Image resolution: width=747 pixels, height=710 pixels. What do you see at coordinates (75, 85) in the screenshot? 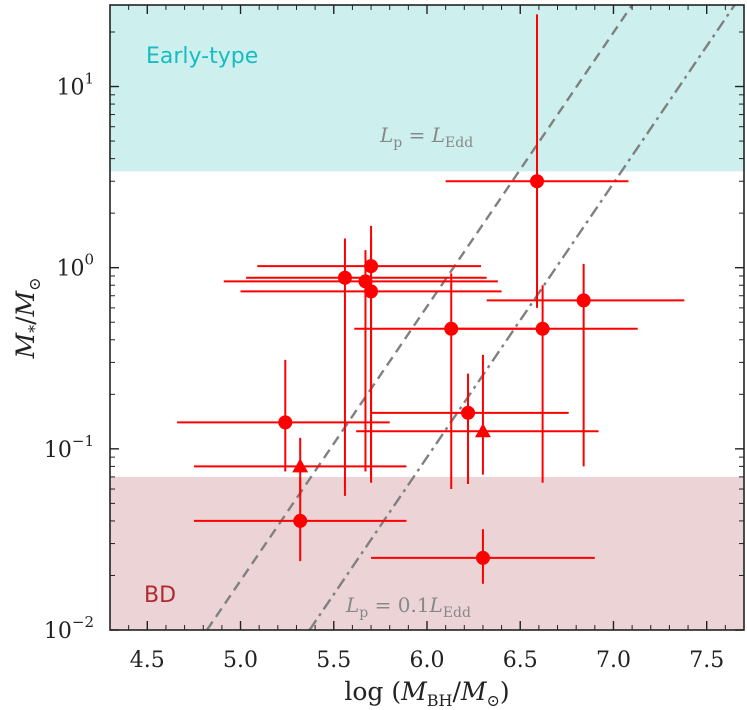
I see `y-tick-label: 10¹` at bounding box center [75, 85].